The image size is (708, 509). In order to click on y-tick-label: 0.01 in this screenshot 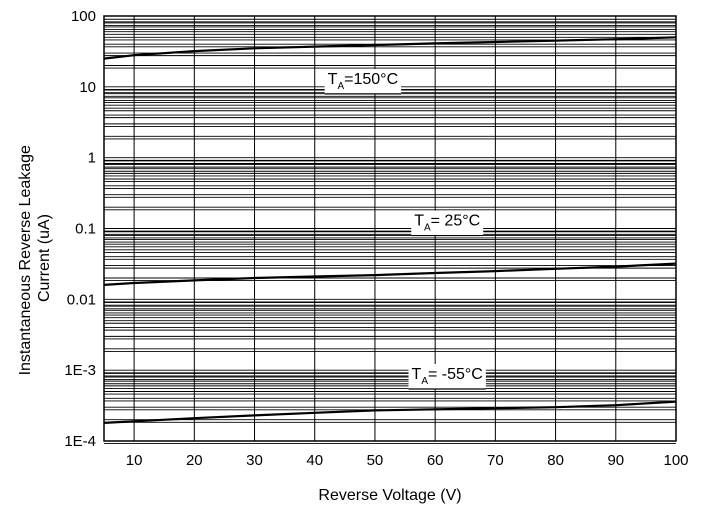, I will do `click(81, 299)`.